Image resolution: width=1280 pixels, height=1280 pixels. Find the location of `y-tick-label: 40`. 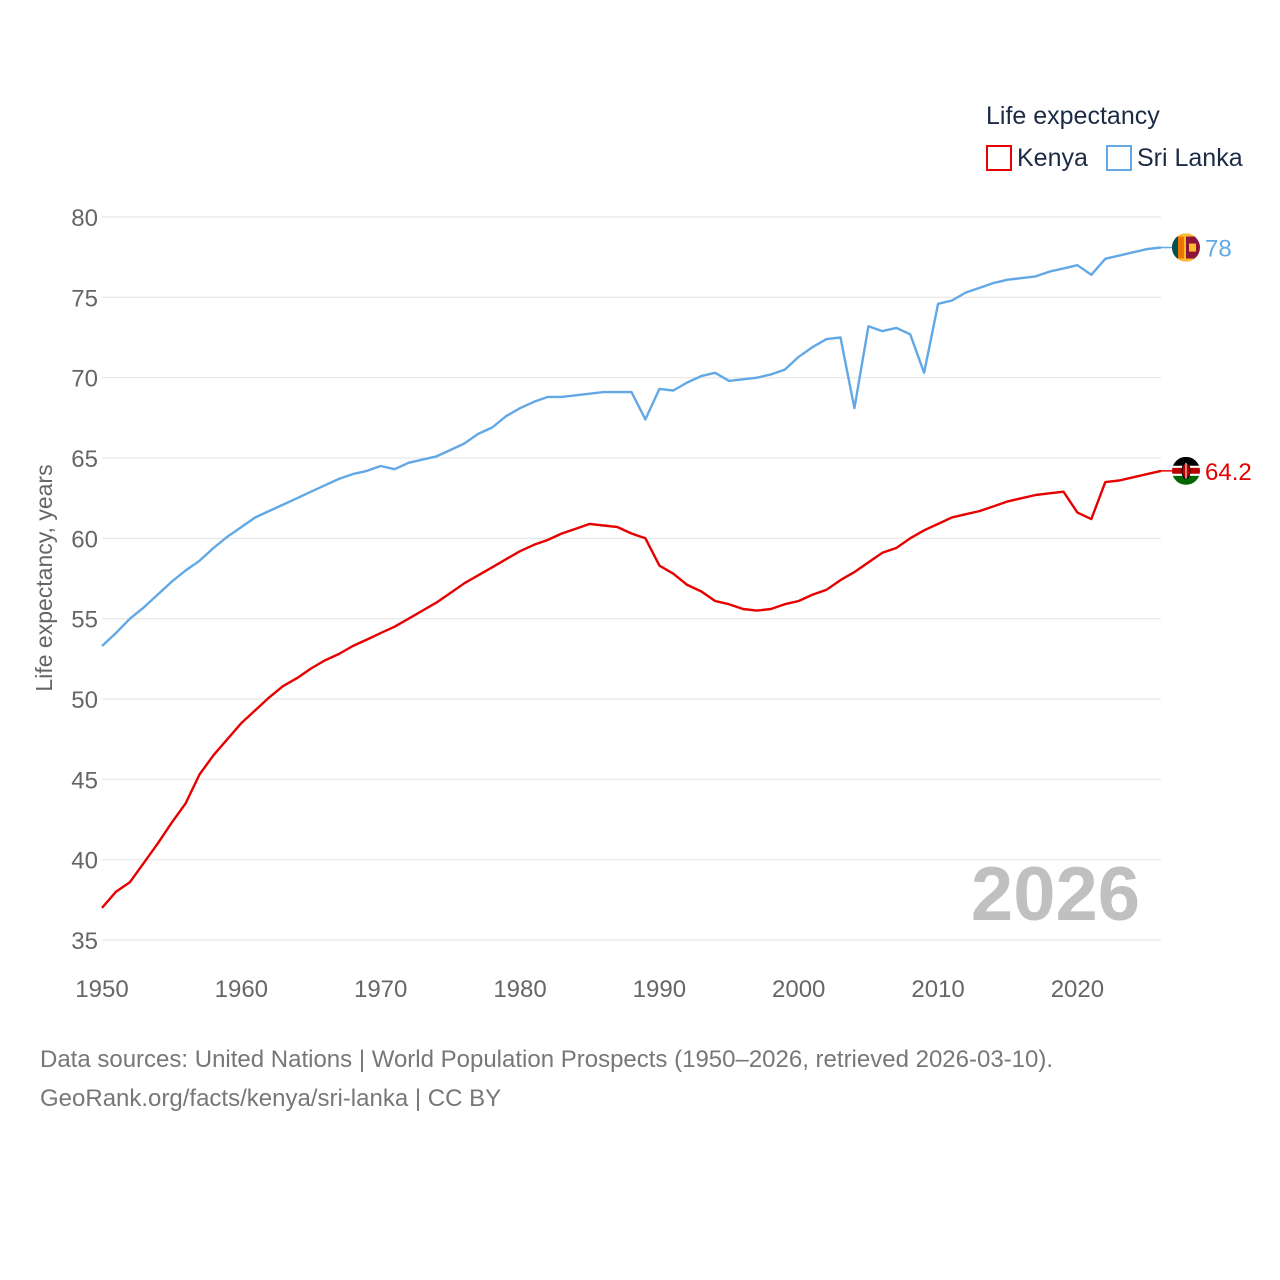

y-tick-label: 40 is located at coordinates (84, 861).